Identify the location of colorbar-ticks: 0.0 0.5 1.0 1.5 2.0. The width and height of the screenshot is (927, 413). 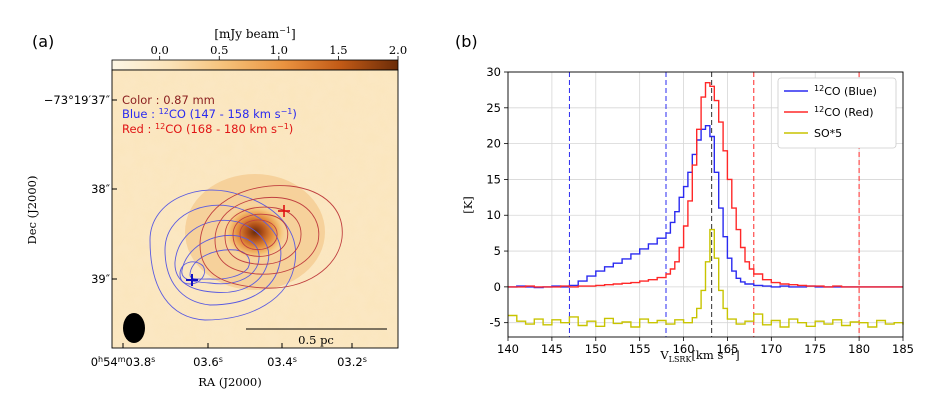
(279, 51).